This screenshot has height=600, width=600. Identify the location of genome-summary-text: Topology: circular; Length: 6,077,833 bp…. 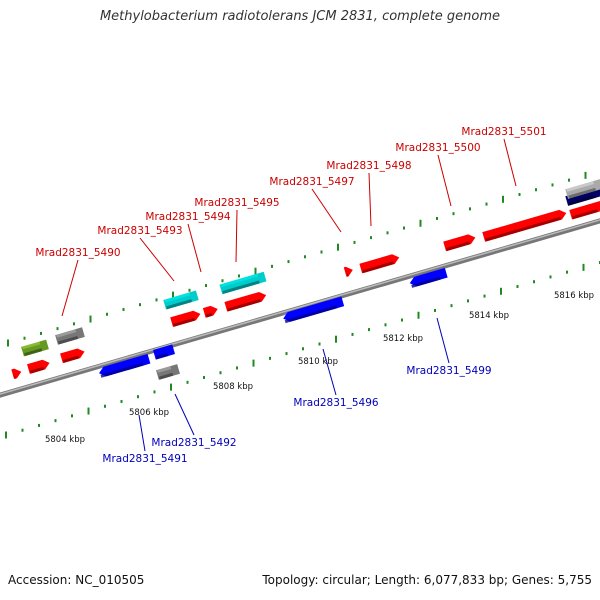
(427, 580).